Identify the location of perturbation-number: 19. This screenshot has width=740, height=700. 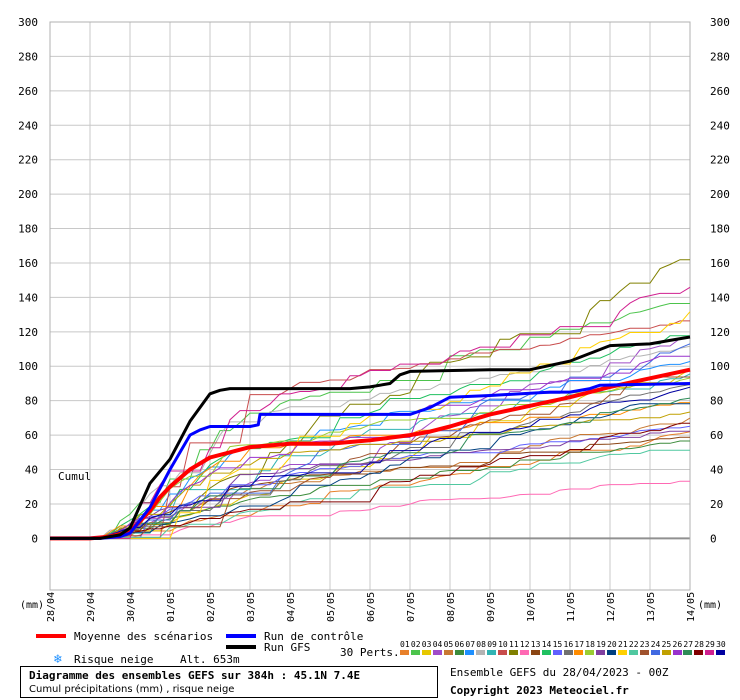
(601, 644).